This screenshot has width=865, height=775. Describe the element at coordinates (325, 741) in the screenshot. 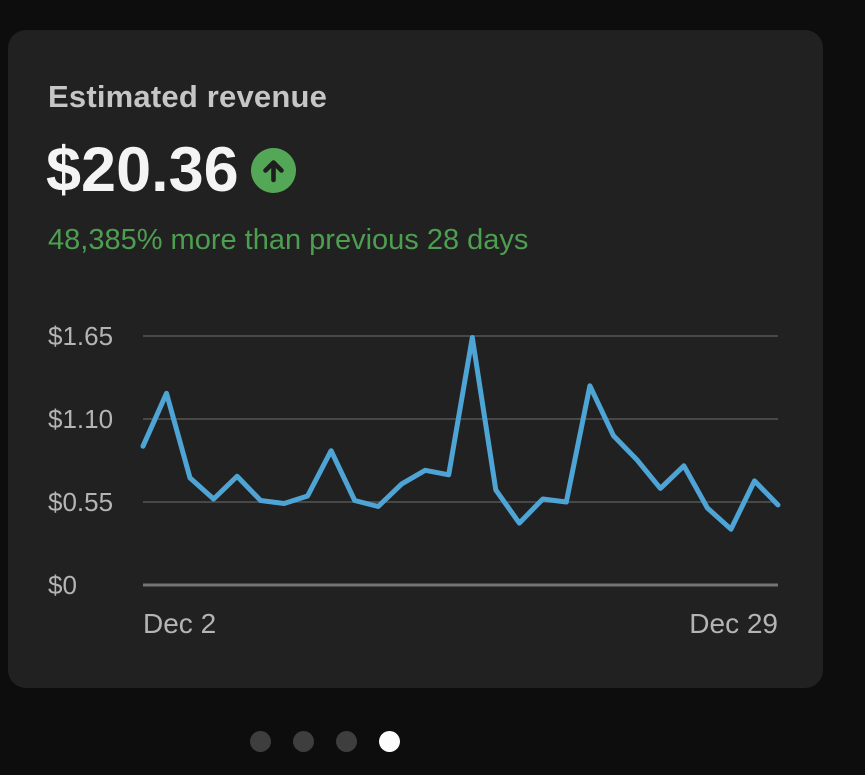

I see `carousel-dots` at that location.